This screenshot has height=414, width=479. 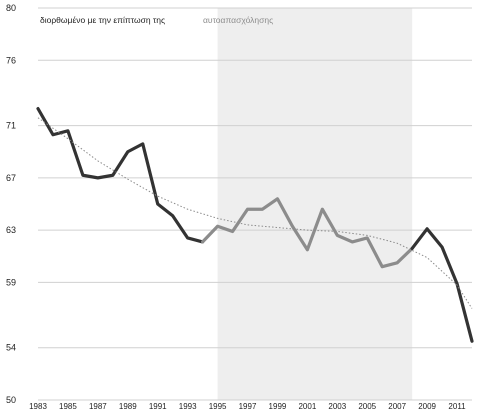 I want to click on y-tick-label: 71, so click(x=11, y=126).